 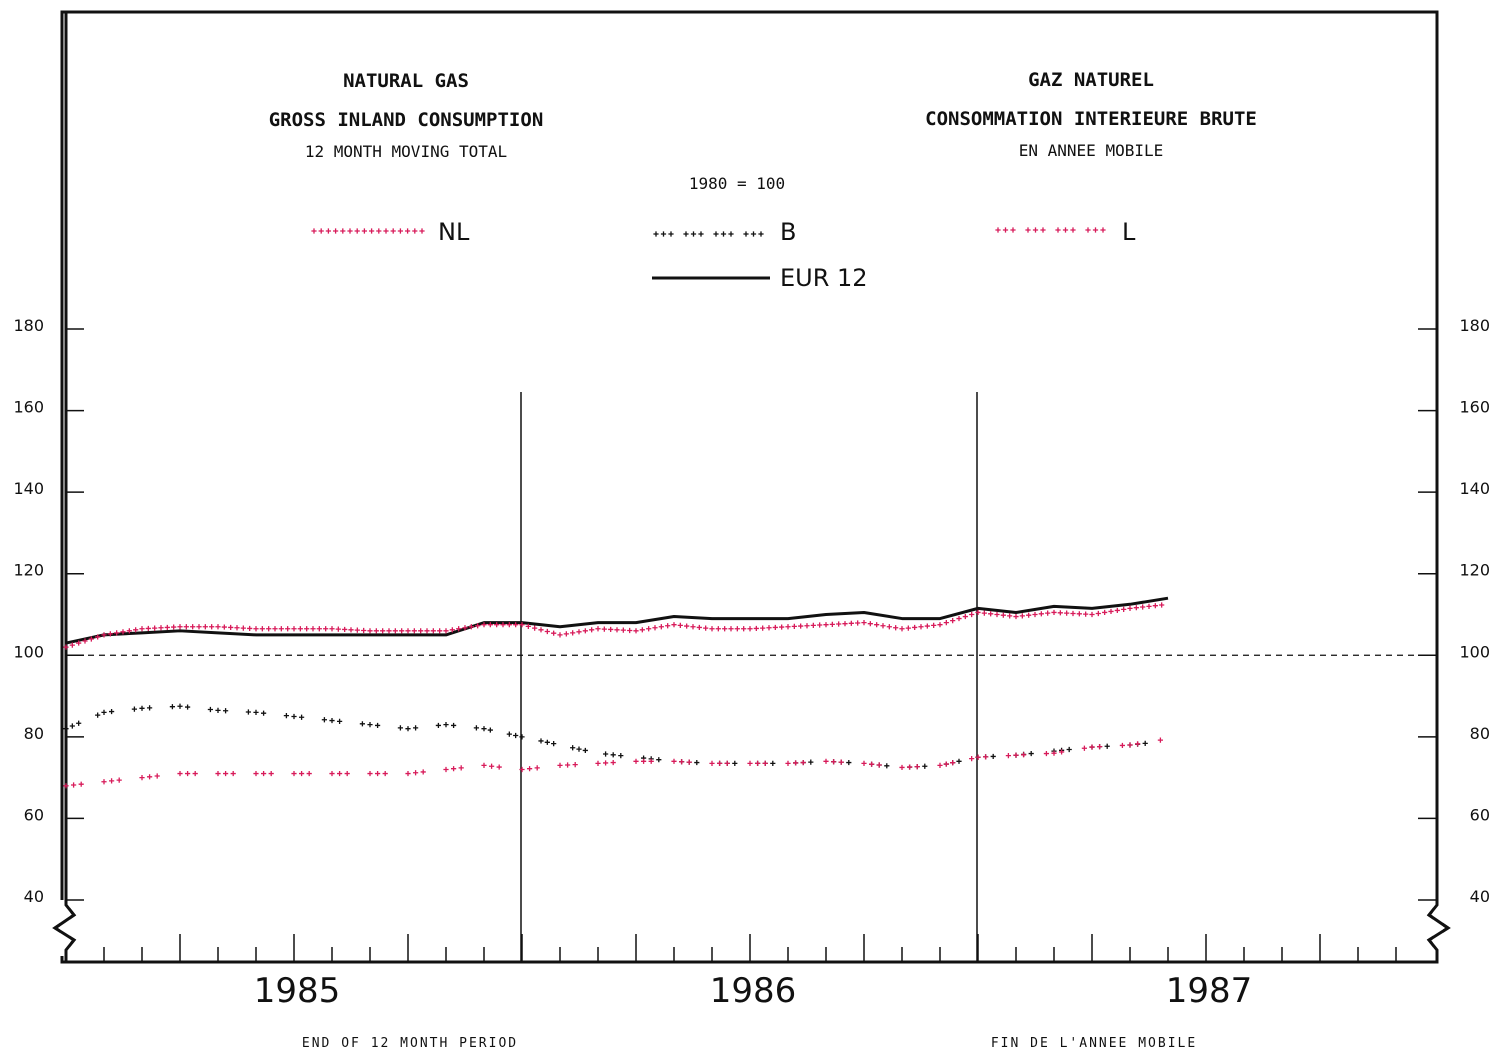 What do you see at coordinates (616, 692) in the screenshot?
I see `series-group` at bounding box center [616, 692].